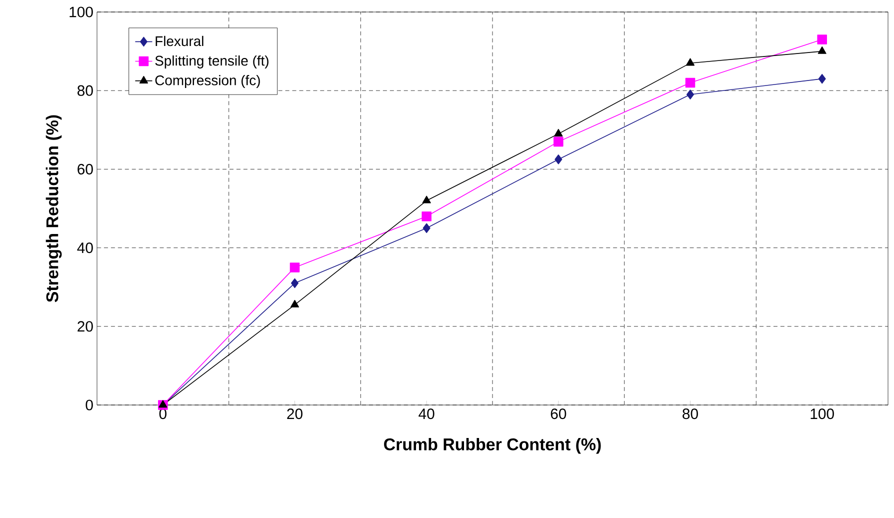  I want to click on x-tick-label: 40, so click(426, 414).